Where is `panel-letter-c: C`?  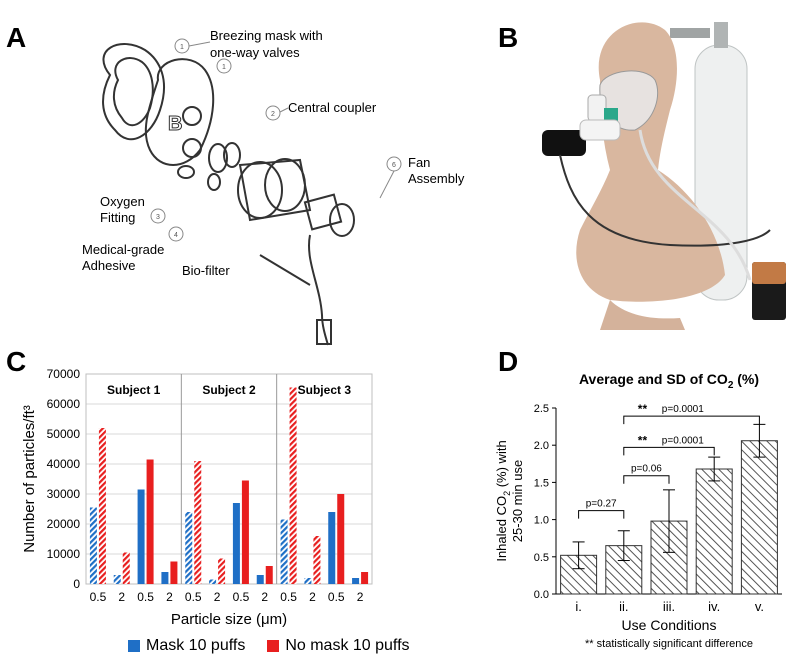
panel-letter-c: C is located at coordinates (16, 361).